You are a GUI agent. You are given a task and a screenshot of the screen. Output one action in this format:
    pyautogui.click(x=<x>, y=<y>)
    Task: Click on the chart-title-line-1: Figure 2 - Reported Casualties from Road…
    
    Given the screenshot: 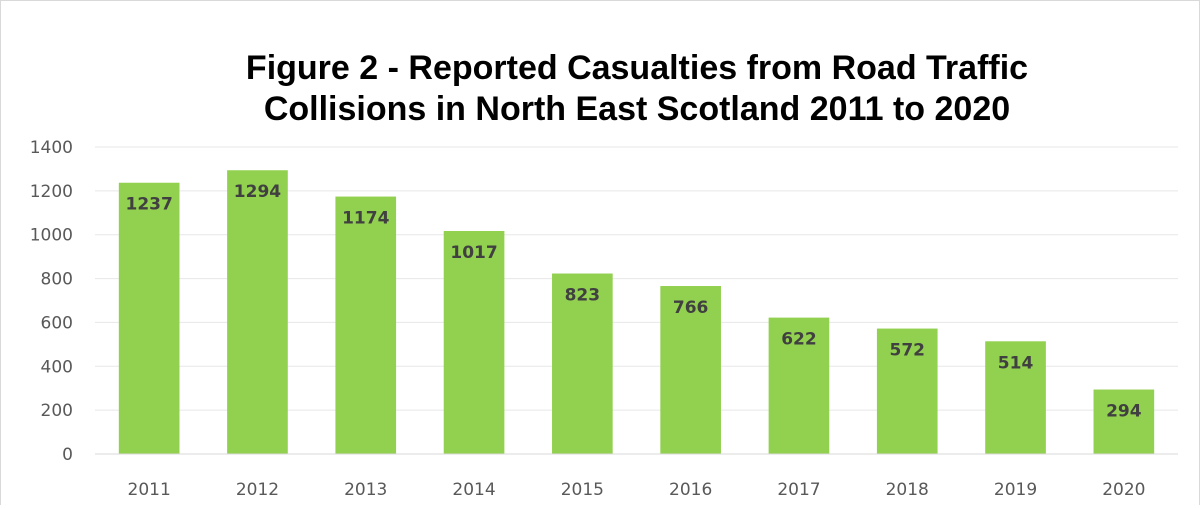 What is the action you would take?
    pyautogui.click(x=637, y=68)
    